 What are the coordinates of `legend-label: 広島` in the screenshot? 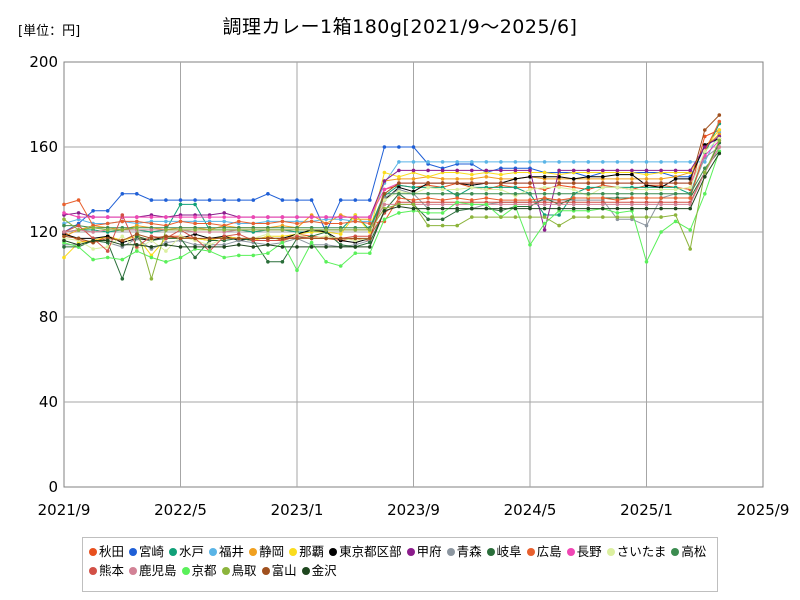 It's located at (549, 551).